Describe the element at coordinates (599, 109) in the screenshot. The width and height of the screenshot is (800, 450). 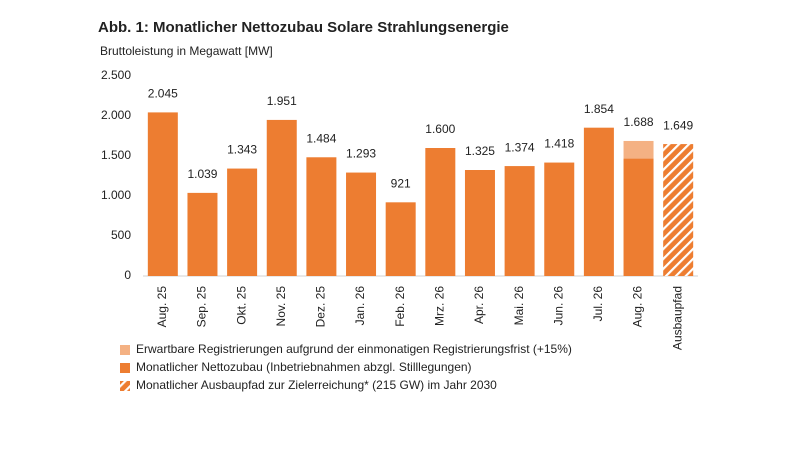
I see `data-label: 1.854` at that location.